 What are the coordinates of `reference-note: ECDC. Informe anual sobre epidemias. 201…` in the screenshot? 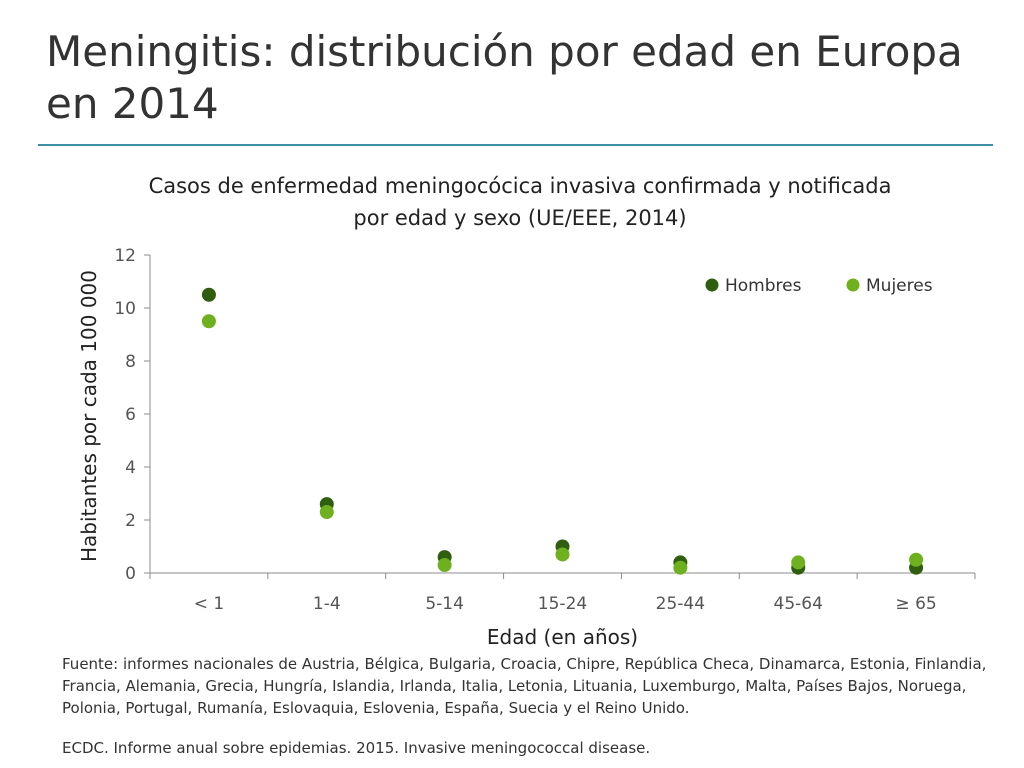 It's located at (356, 748).